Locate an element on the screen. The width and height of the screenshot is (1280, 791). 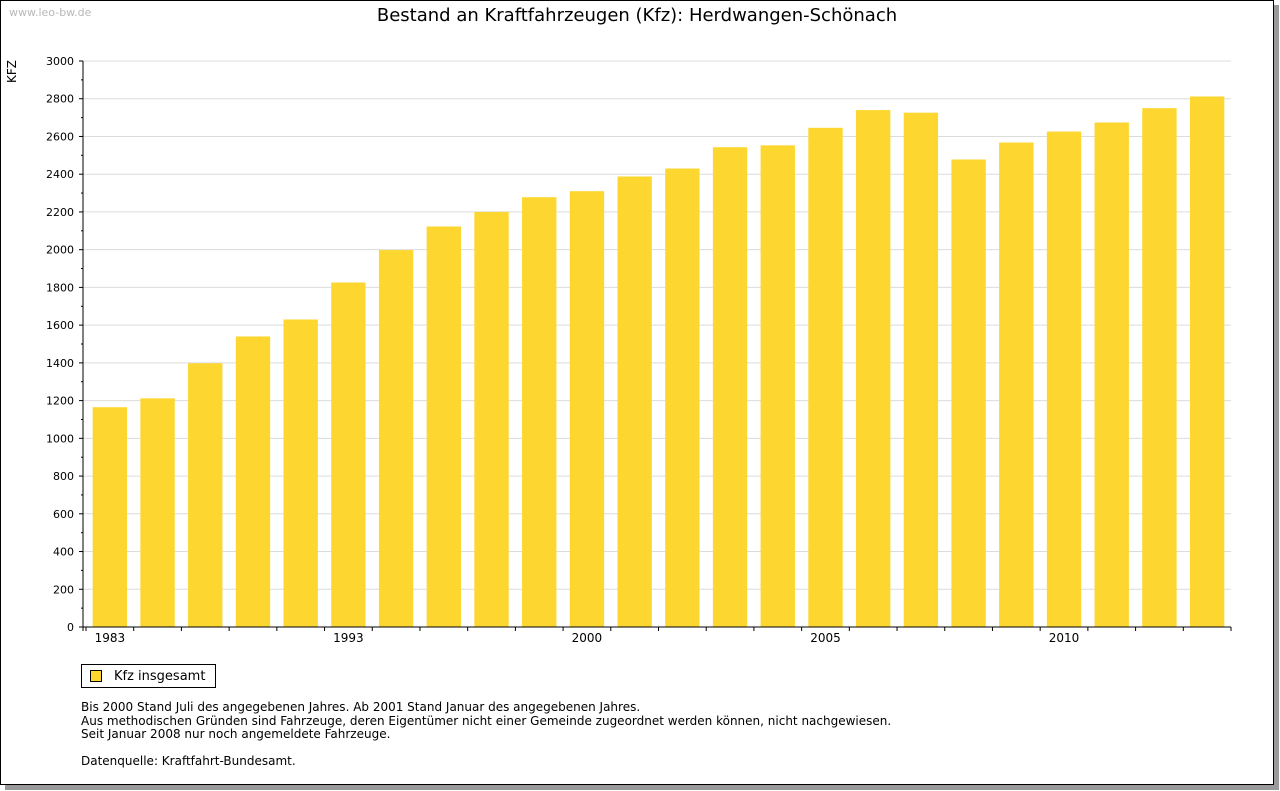
x-tick-label: 2010 is located at coordinates (1064, 638).